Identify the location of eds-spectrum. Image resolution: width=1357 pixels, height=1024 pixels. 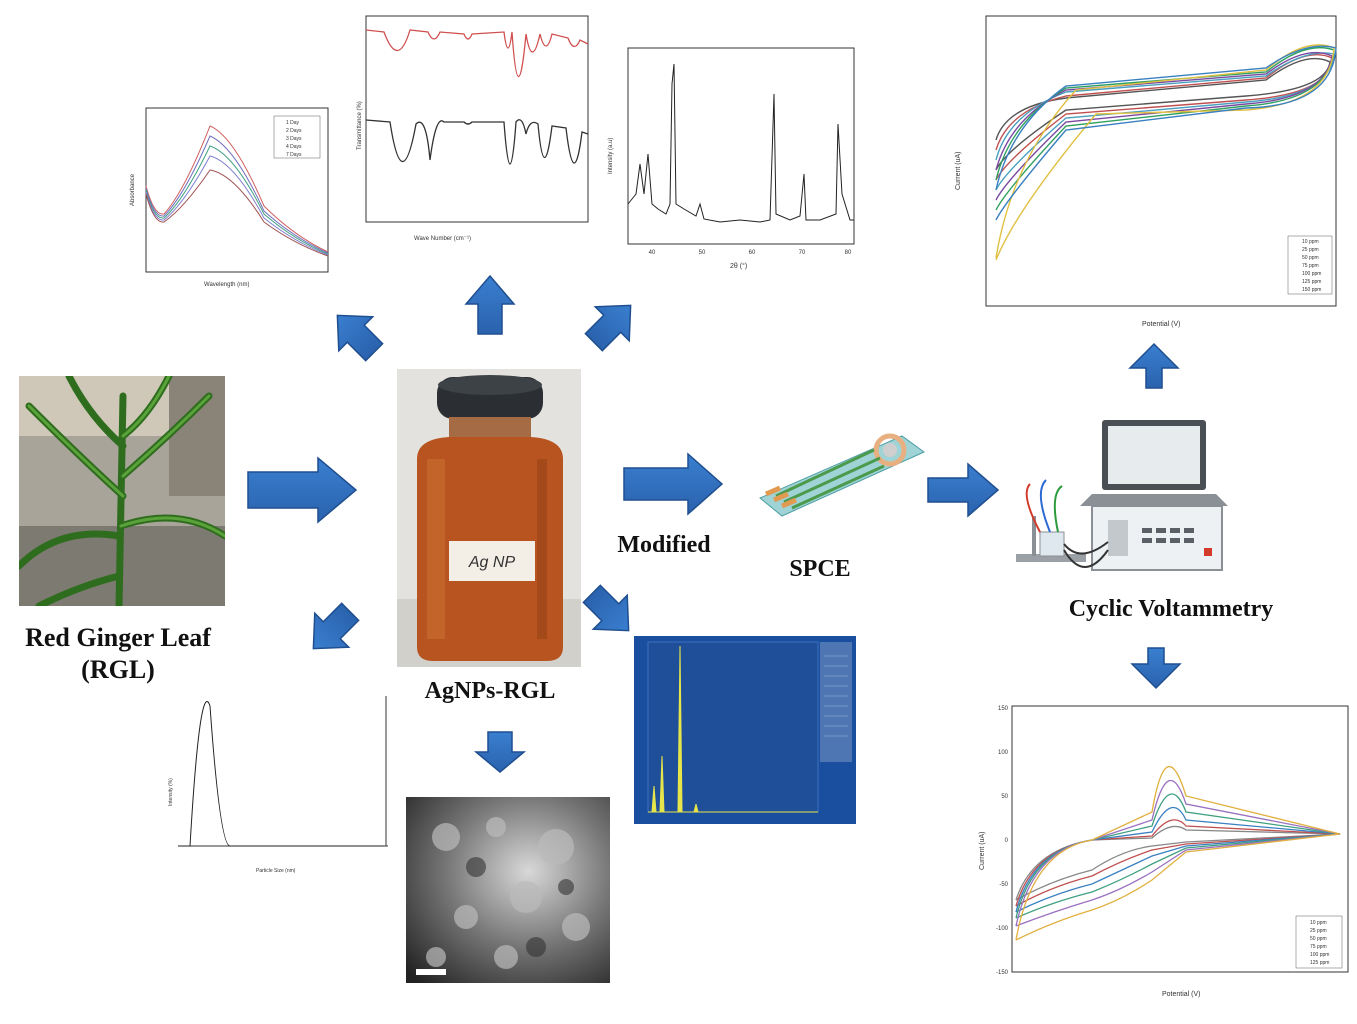
(745, 730).